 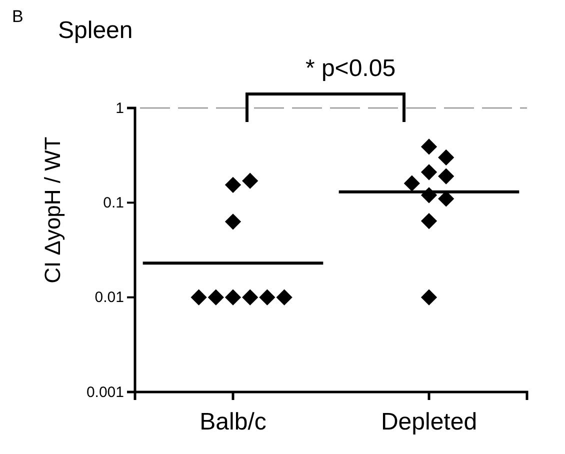 I want to click on text: B, so click(x=18, y=16).